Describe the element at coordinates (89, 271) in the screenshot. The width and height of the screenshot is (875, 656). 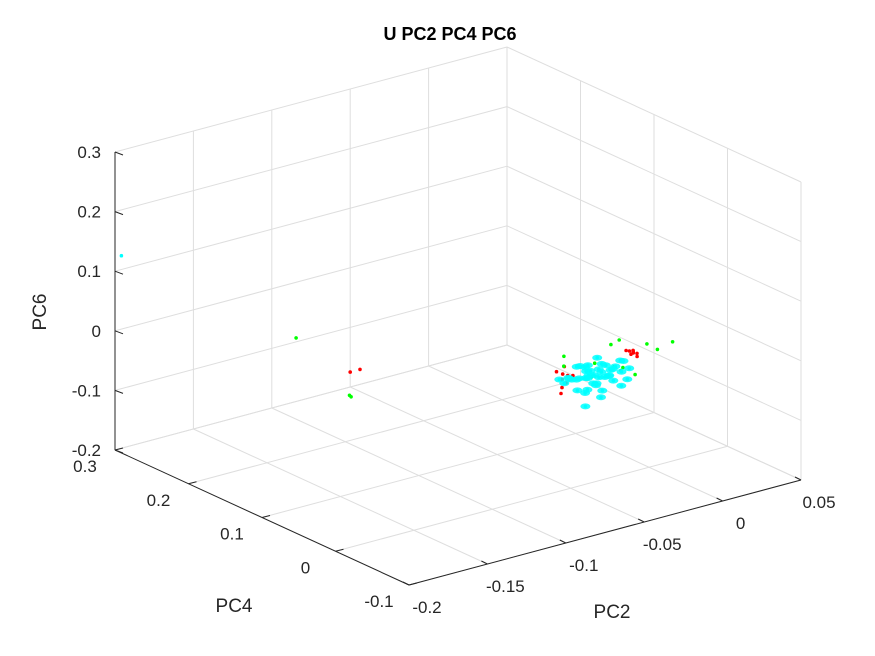
I see `z-tick-label: 0.1` at that location.